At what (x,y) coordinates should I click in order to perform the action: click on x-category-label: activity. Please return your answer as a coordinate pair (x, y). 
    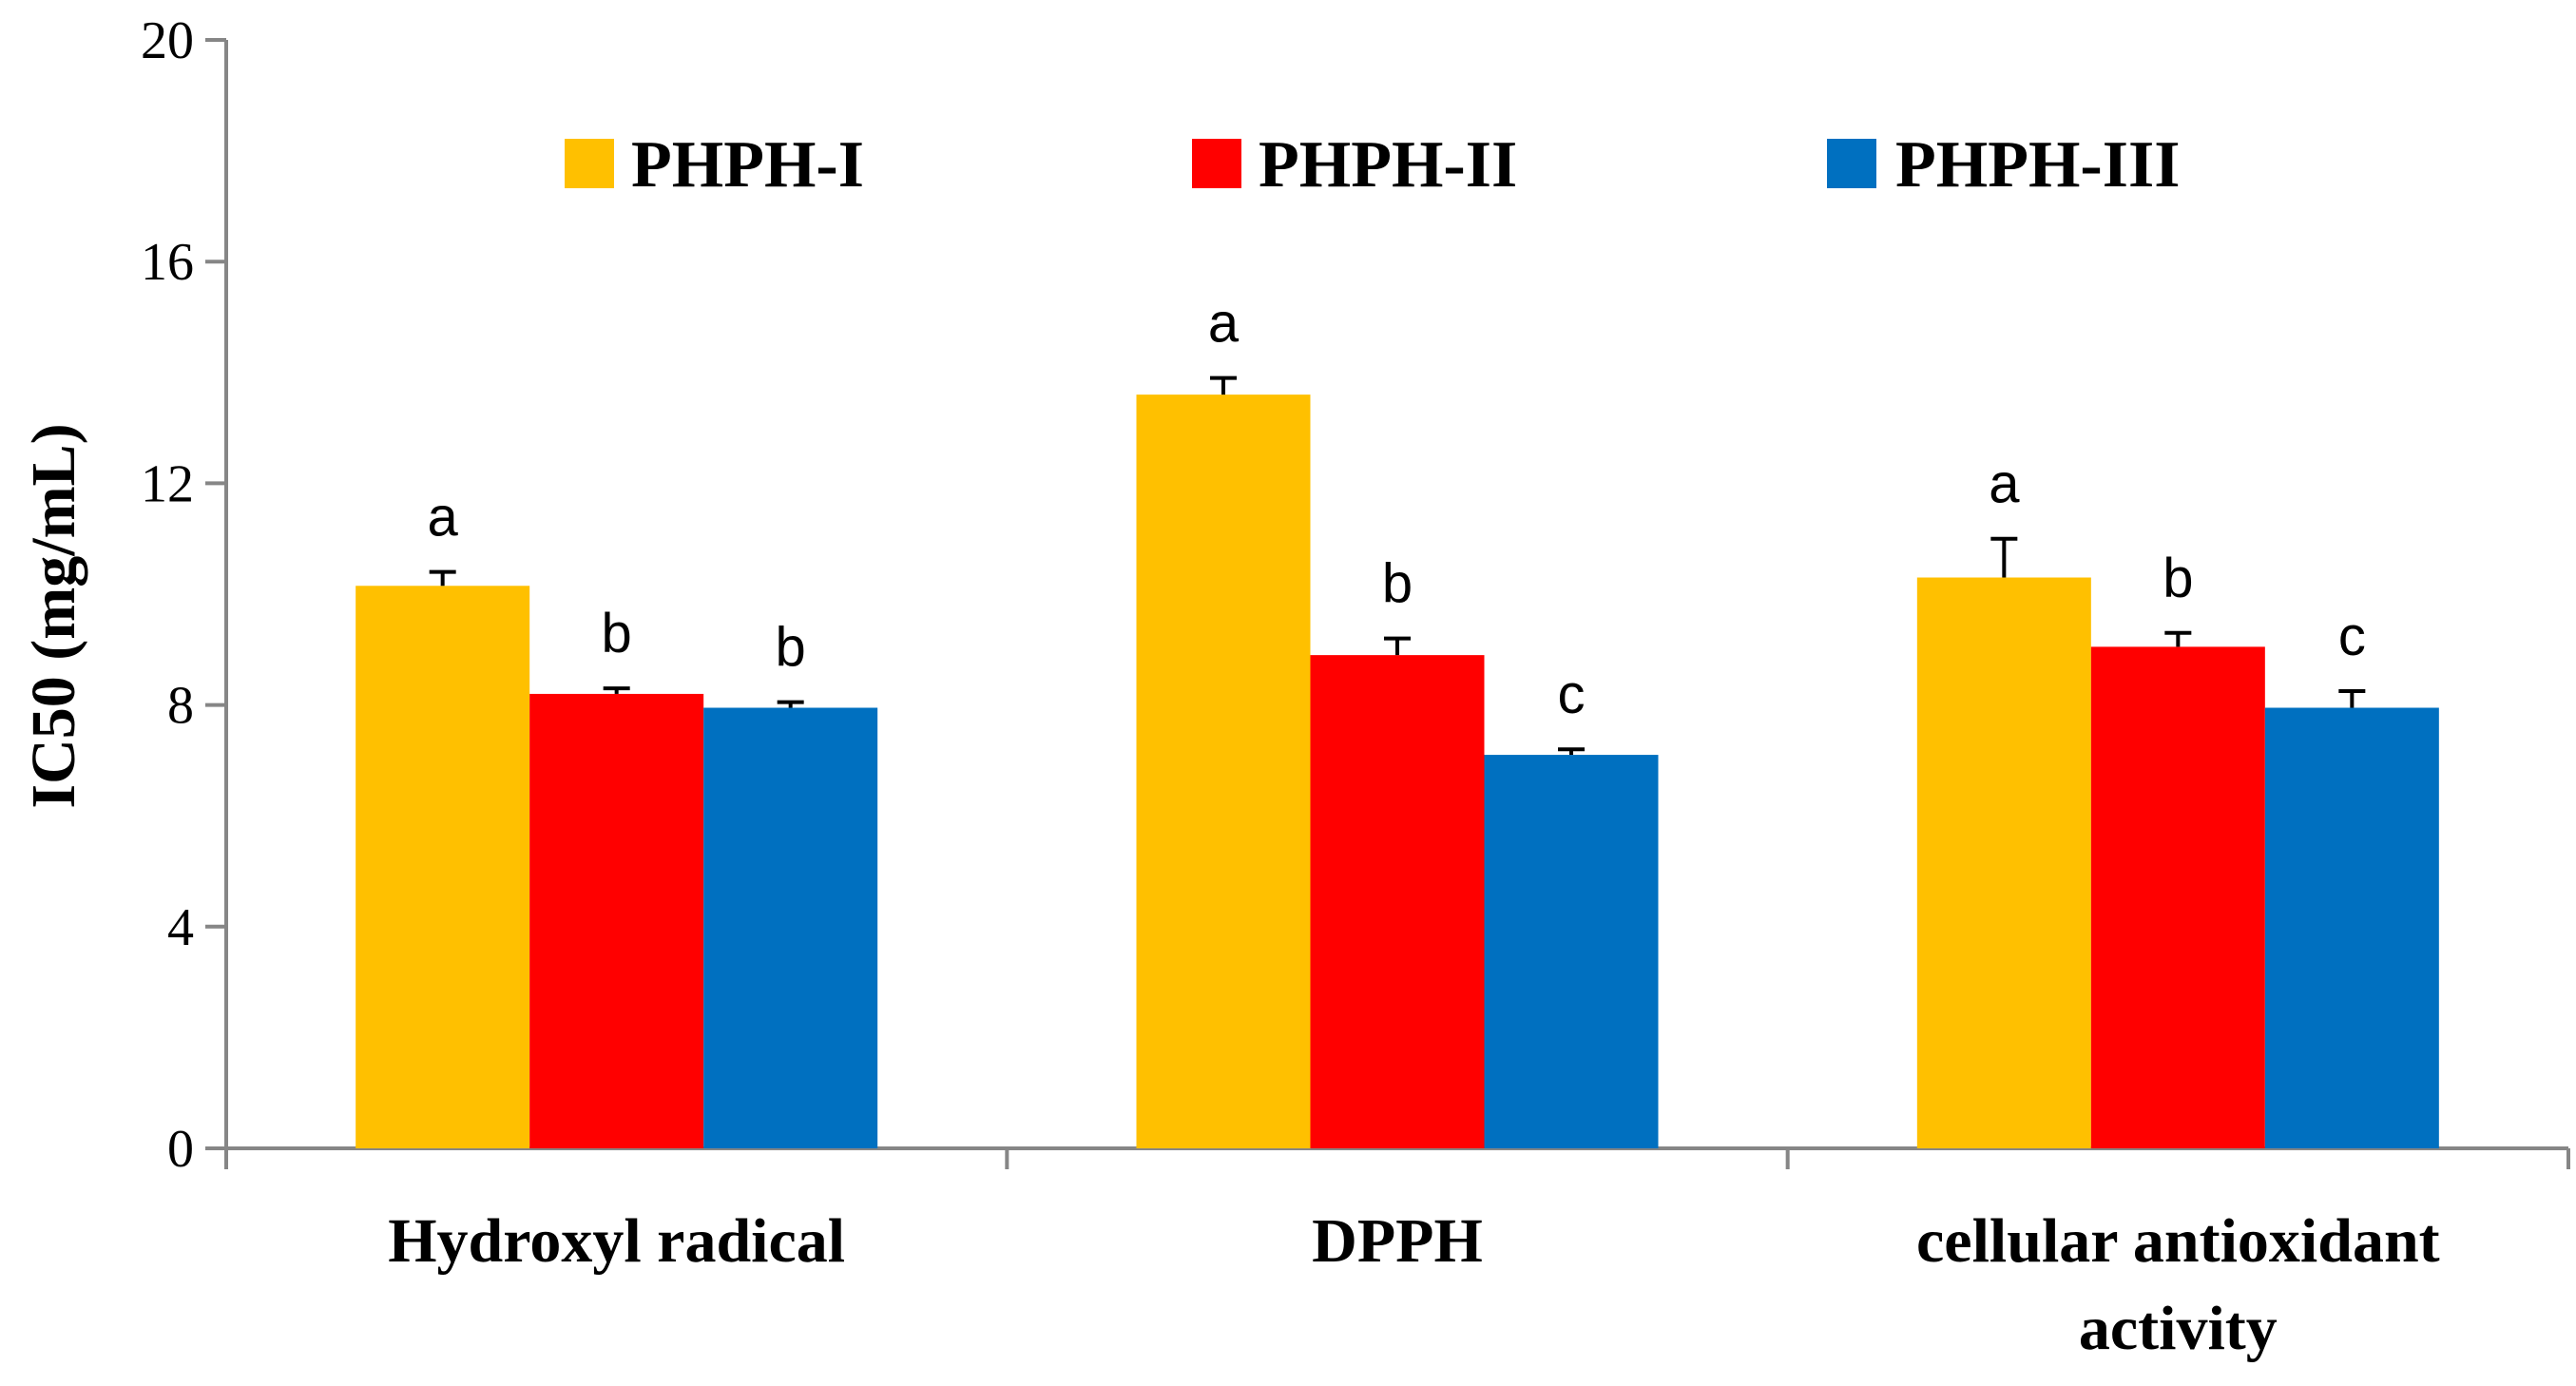
    Looking at the image, I should click on (2178, 1328).